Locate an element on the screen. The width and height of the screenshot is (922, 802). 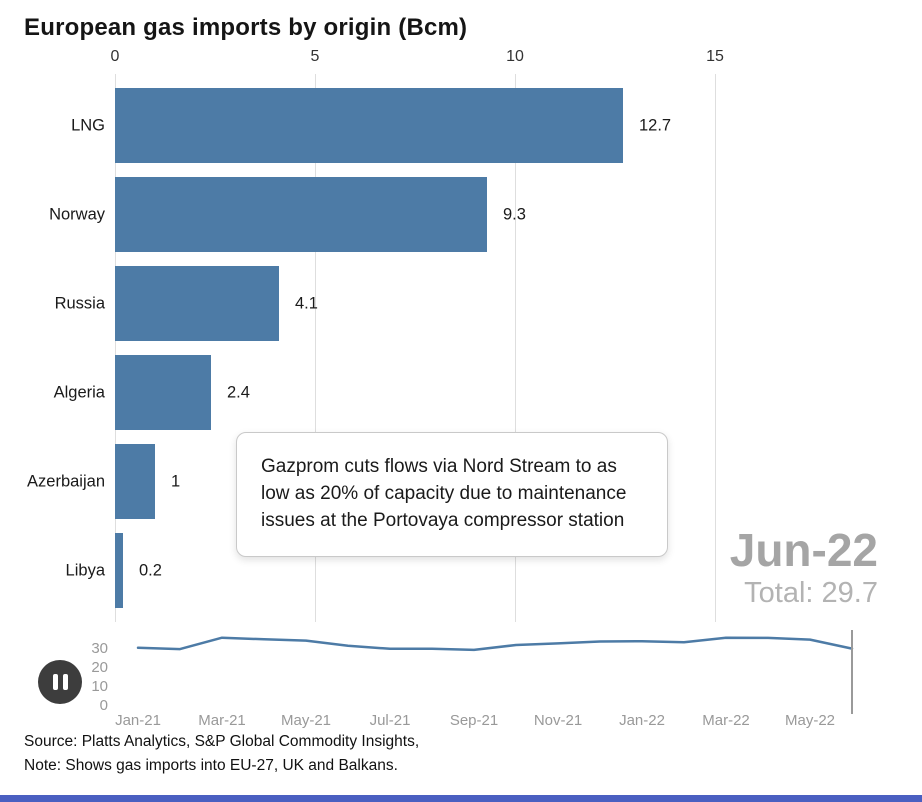
value-label: 4.1 is located at coordinates (306, 303).